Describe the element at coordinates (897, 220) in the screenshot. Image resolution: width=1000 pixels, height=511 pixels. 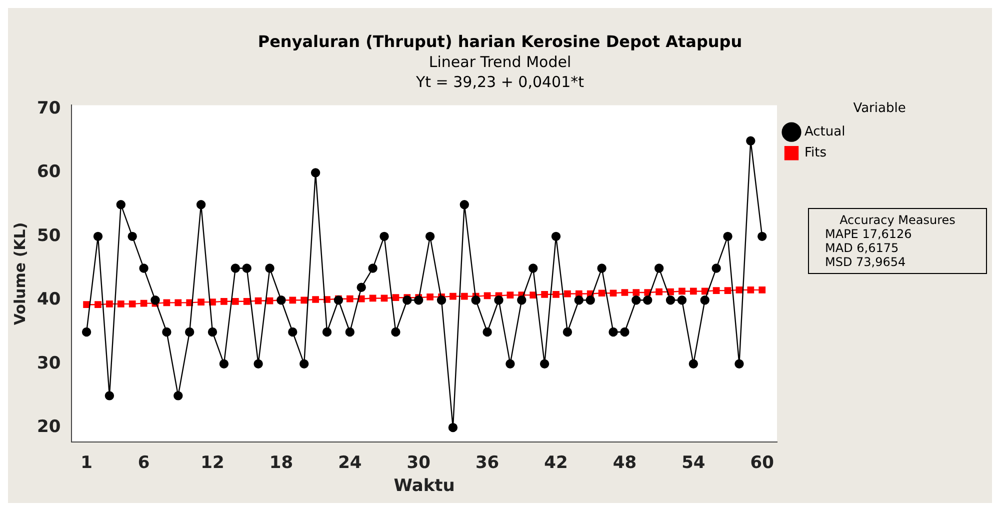
I see `text: Accuracy Measures` at that location.